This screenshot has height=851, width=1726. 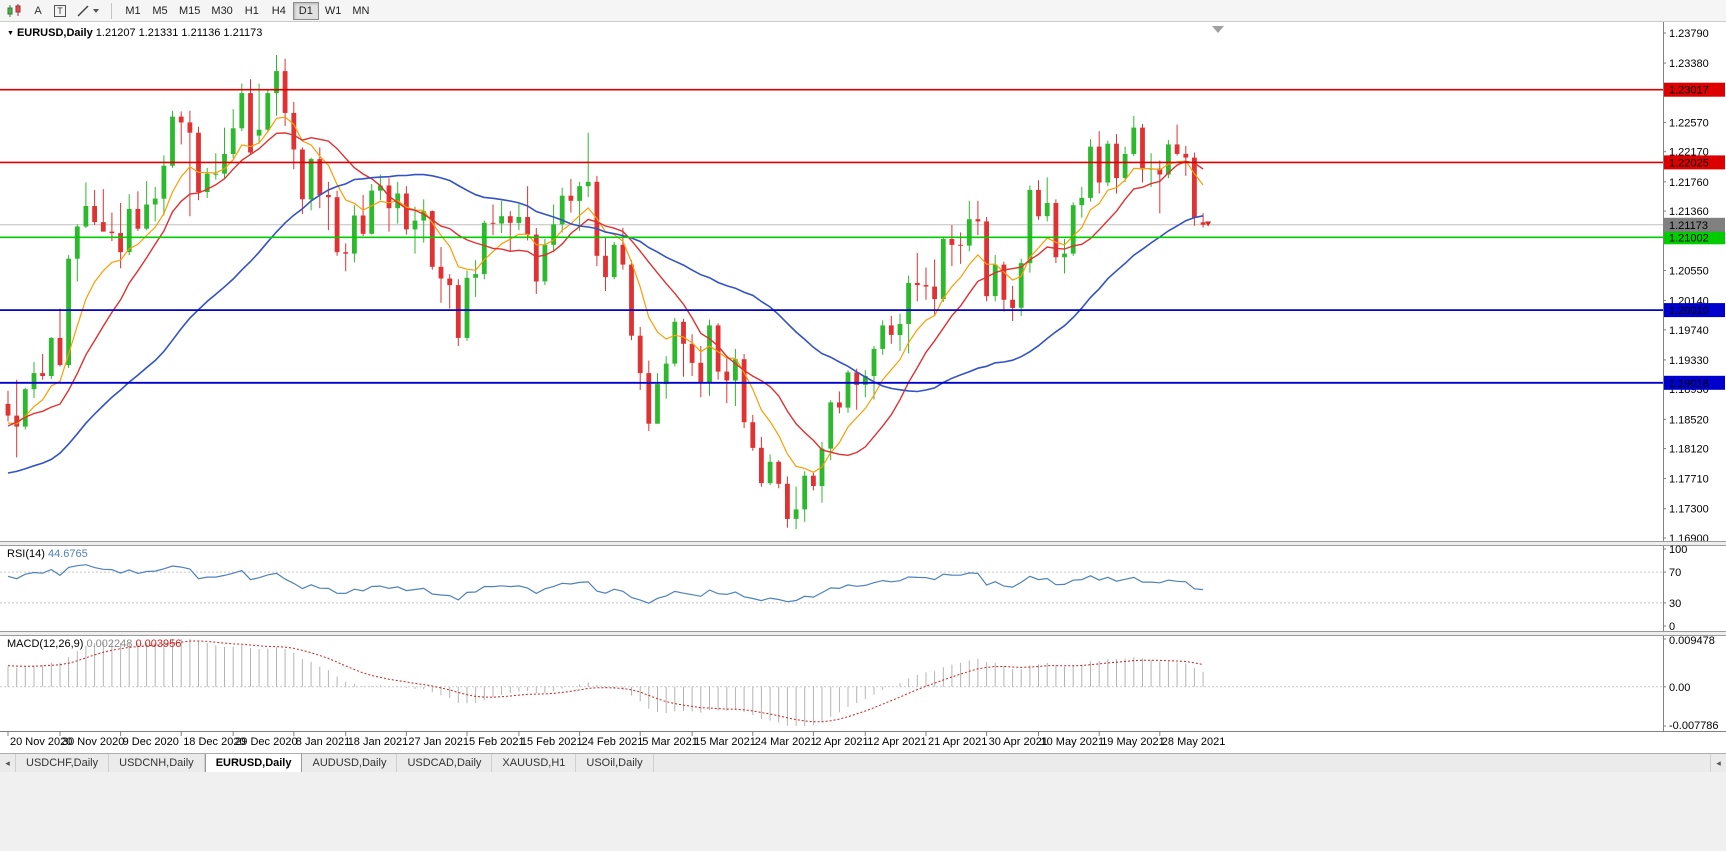 I want to click on svg-text: 5 Mar 2021, so click(x=670, y=742).